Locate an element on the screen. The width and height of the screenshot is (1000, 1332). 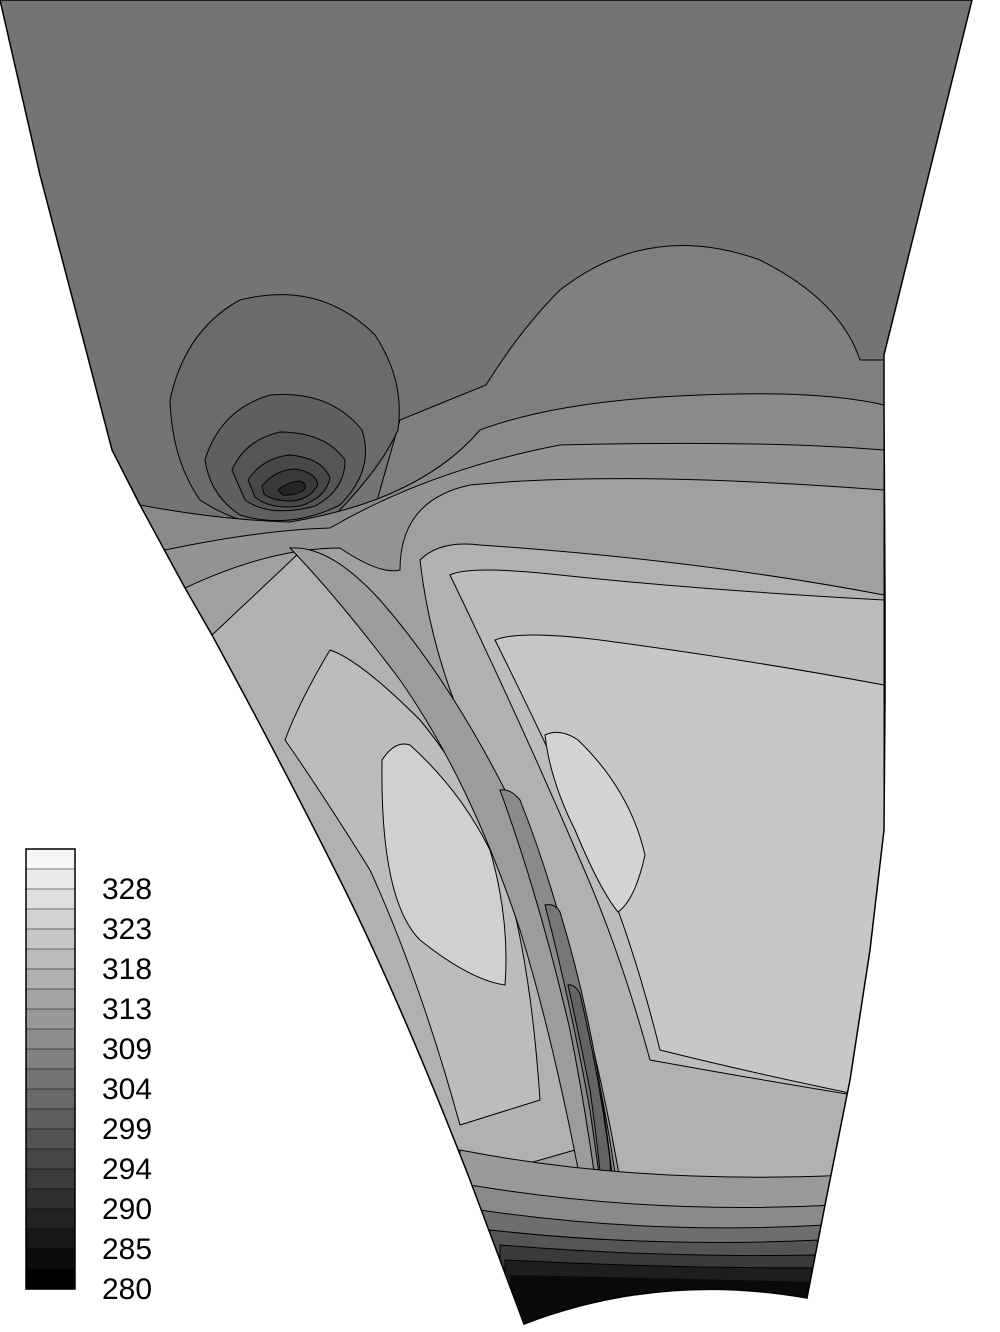
legend-label: 309 is located at coordinates (127, 1049).